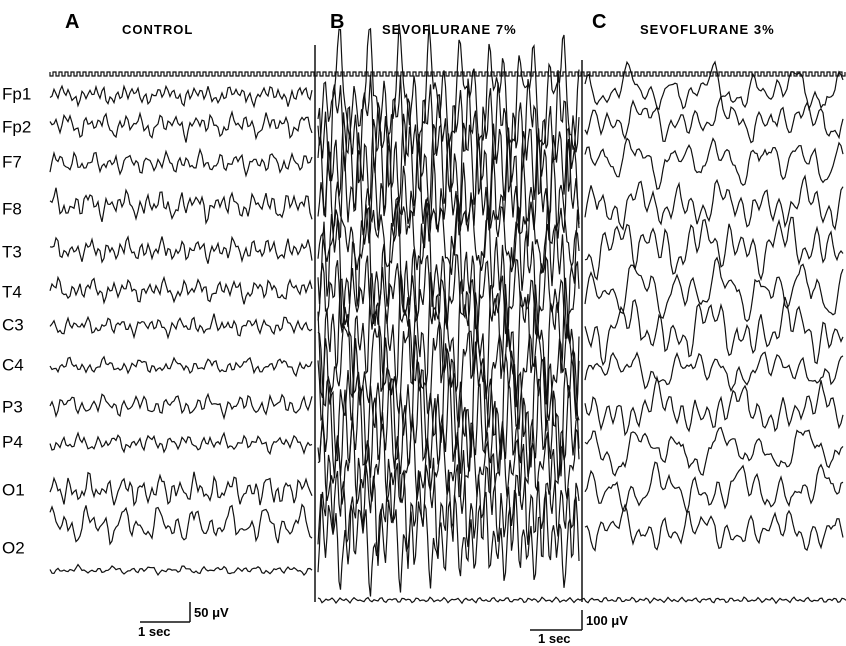 Image resolution: width=846 pixels, height=646 pixels. I want to click on panel-title: SEVOFLURANE 3%, so click(707, 29).